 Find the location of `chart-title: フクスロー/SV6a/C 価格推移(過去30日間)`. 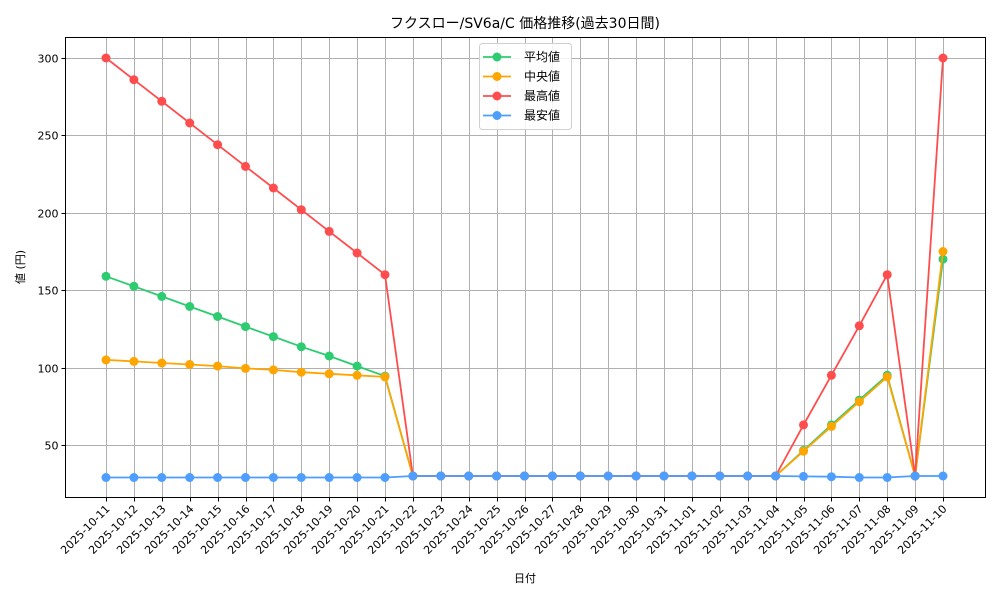

chart-title: フクスロー/SV6a/C 価格推移(過去30日間) is located at coordinates (525, 24).